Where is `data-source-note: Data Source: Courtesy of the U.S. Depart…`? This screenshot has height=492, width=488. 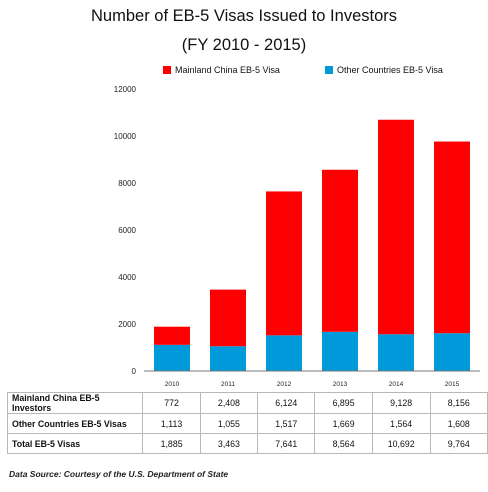
data-source-note: Data Source: Courtesy of the U.S. Depart… is located at coordinates (119, 474).